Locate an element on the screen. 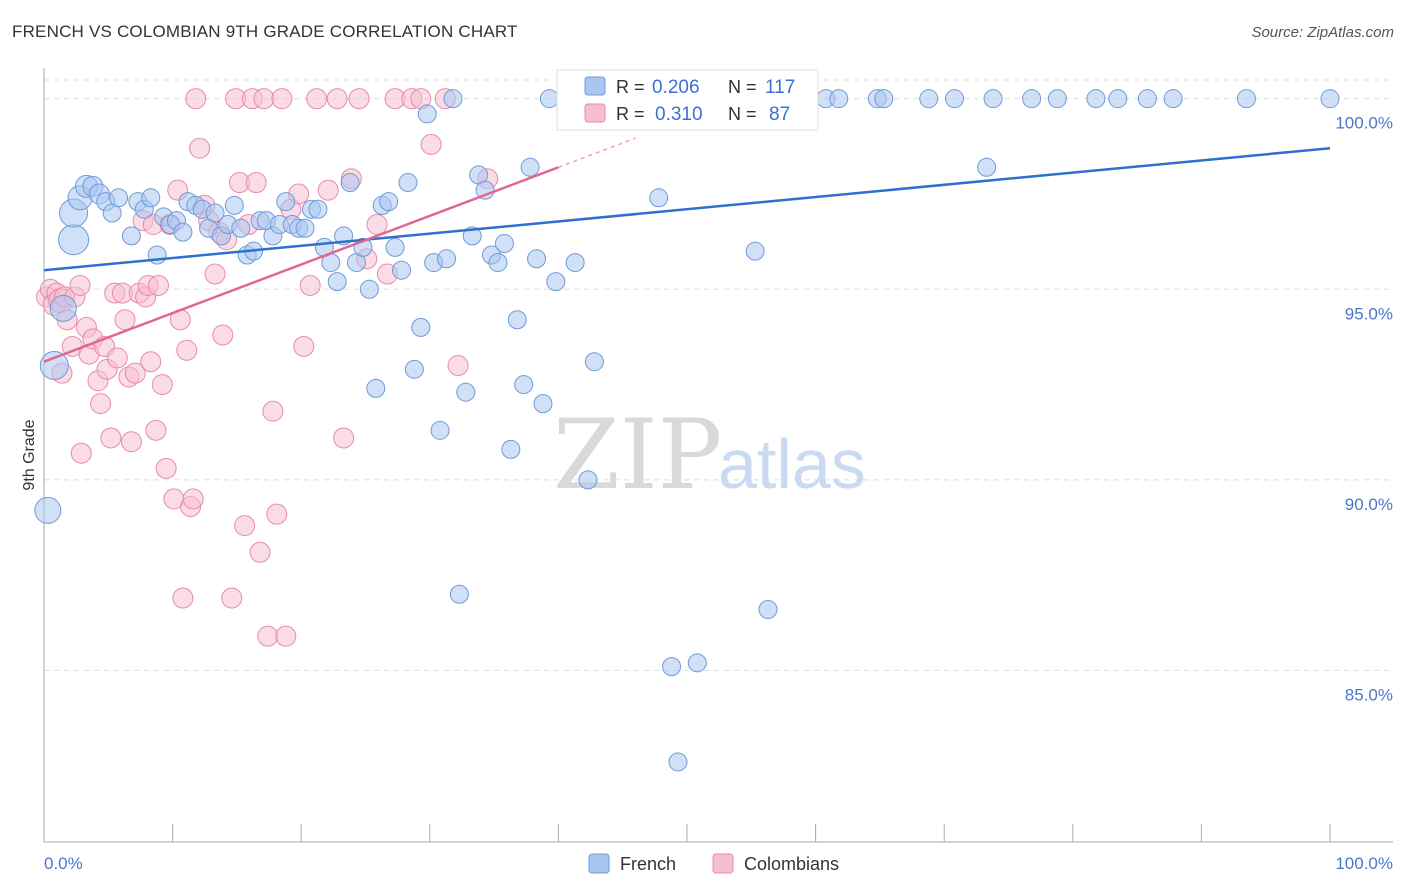  y-axis-label: 9th Grade is located at coordinates (29, 454).